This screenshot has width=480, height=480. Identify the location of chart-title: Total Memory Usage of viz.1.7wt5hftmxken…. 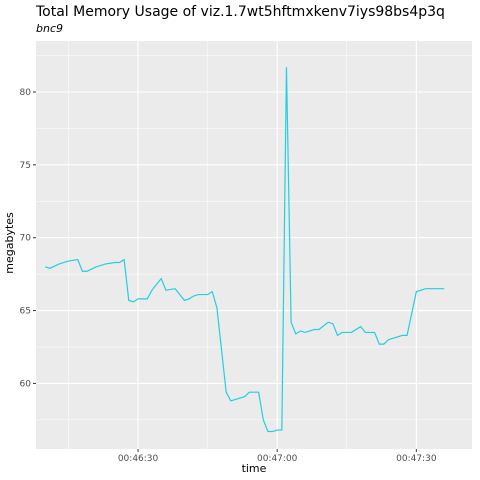
(240, 12).